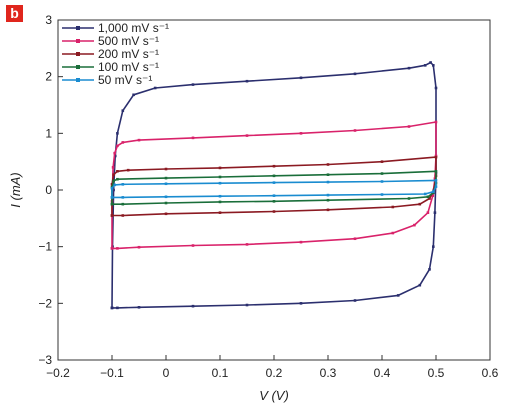 This screenshot has width=522, height=412. What do you see at coordinates (128, 67) in the screenshot?
I see `legend-label: 100 mV s⁻¹` at bounding box center [128, 67].